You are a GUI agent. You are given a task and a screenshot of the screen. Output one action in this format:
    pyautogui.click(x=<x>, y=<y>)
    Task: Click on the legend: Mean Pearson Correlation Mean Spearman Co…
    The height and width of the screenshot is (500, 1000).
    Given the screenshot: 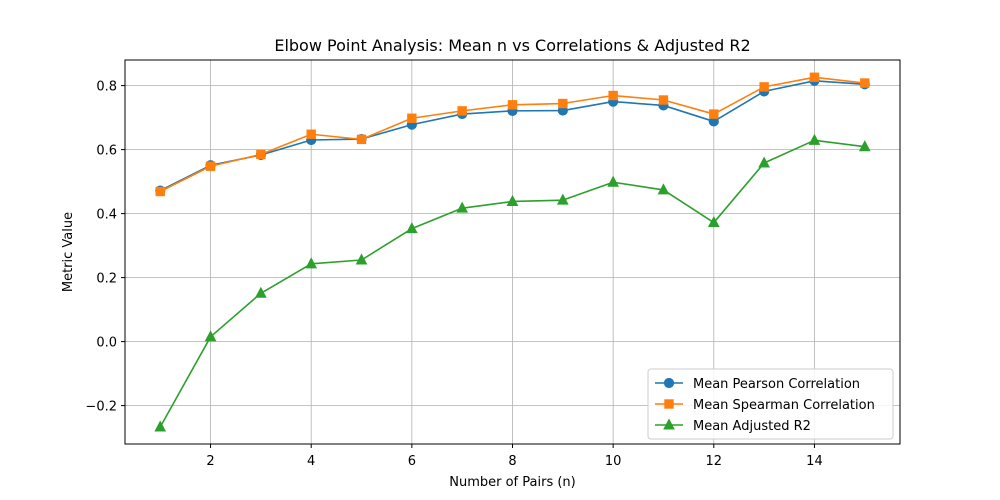 What is the action you would take?
    pyautogui.click(x=770, y=404)
    